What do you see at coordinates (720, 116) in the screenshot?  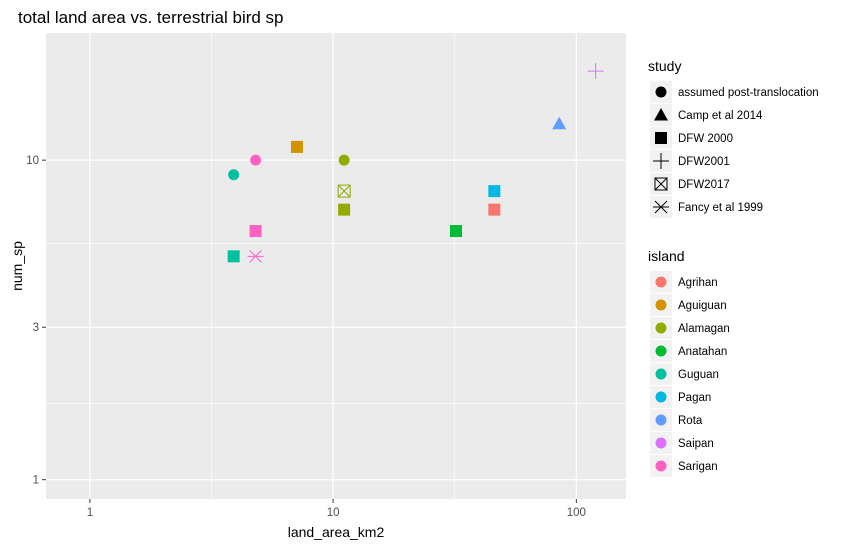 I see `legend-study-label: Camp et al 2014` at bounding box center [720, 116].